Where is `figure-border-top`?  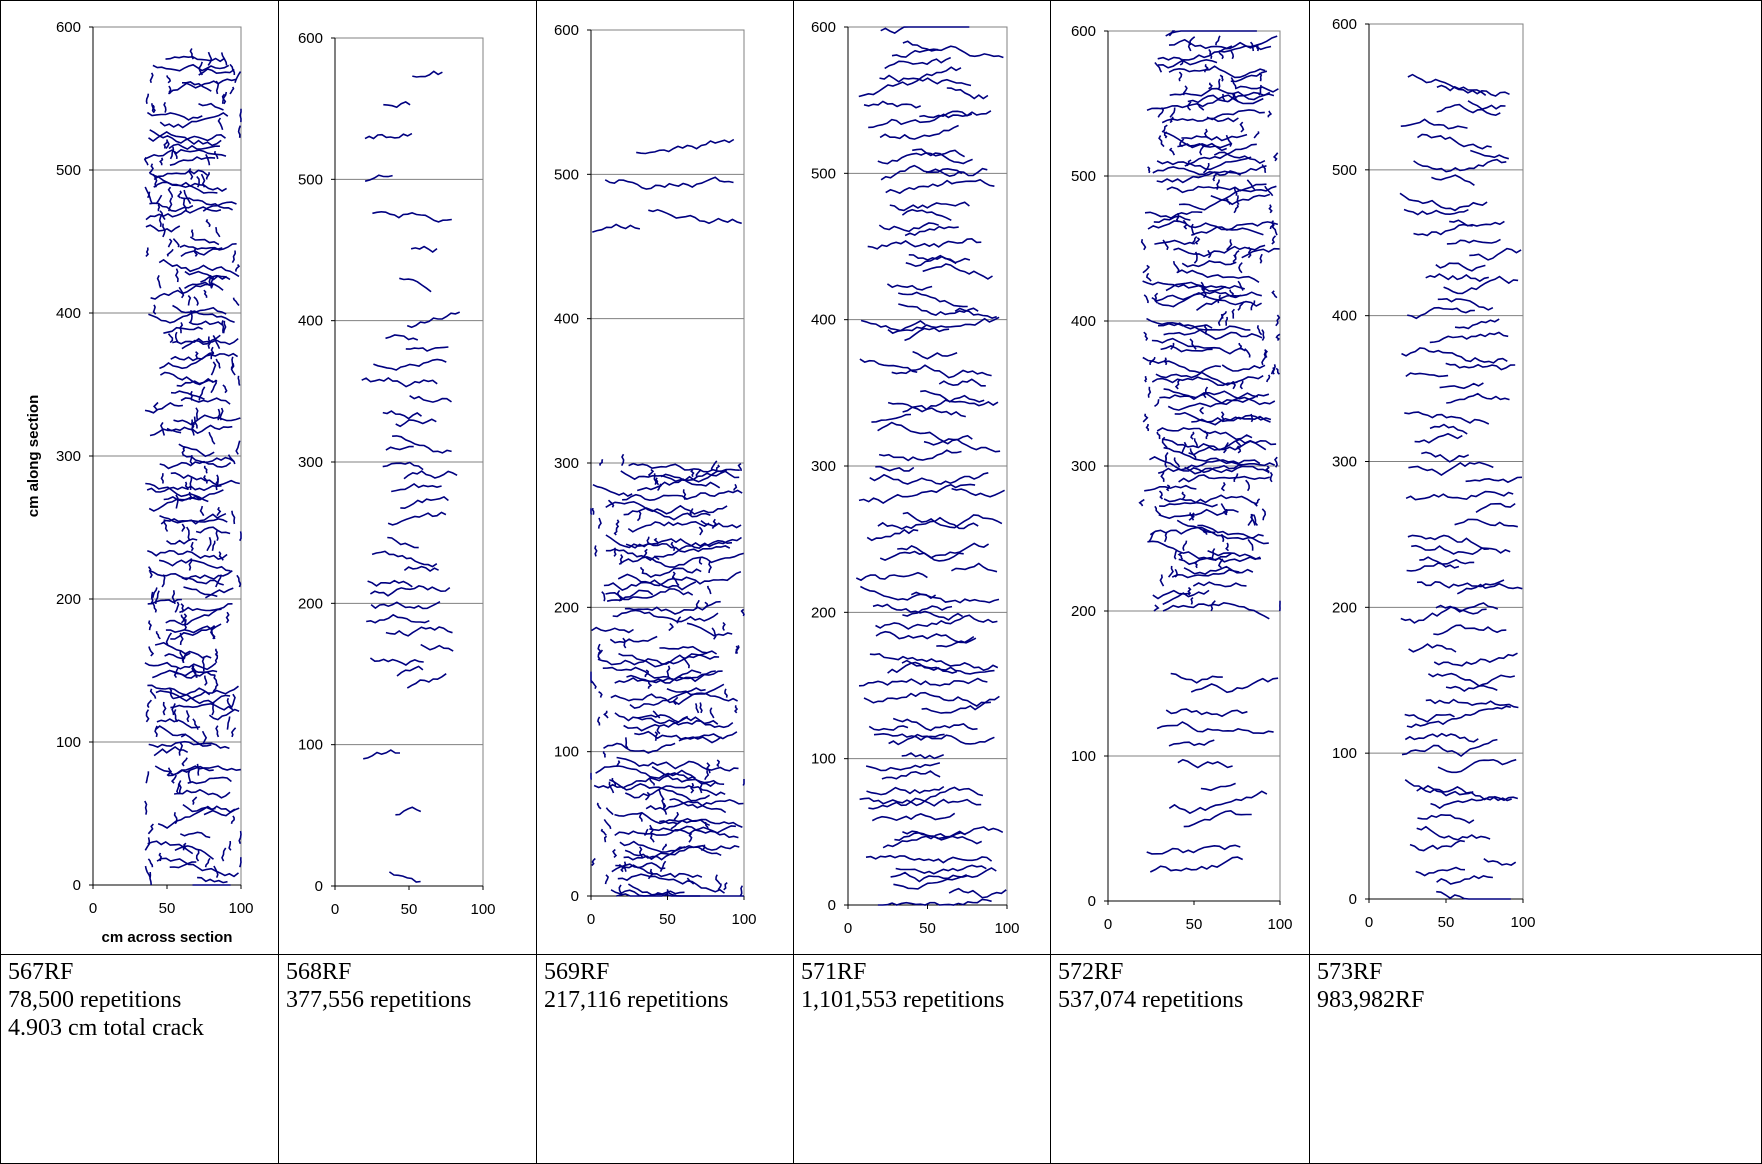
figure-border-top is located at coordinates (881, 0).